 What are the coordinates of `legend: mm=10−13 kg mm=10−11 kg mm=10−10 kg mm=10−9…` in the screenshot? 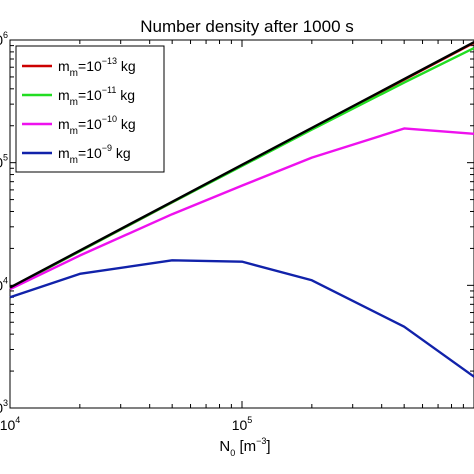 It's located at (90, 109).